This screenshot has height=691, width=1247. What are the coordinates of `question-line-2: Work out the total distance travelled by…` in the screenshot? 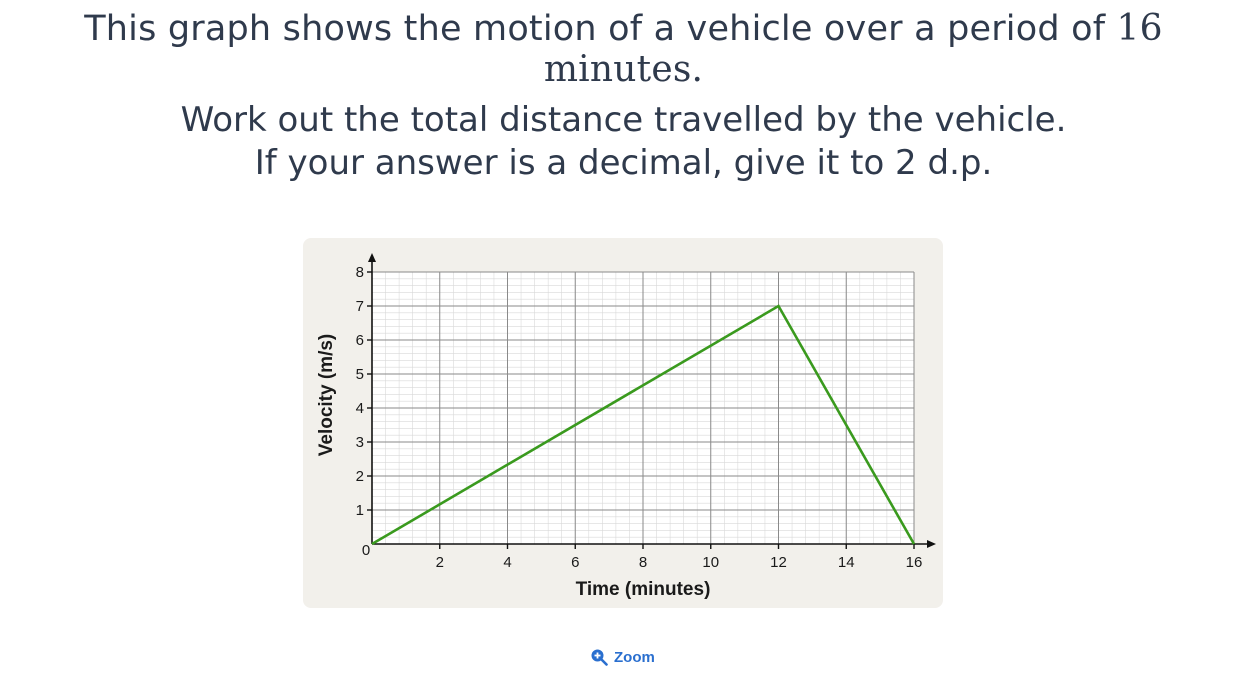 It's located at (623, 120).